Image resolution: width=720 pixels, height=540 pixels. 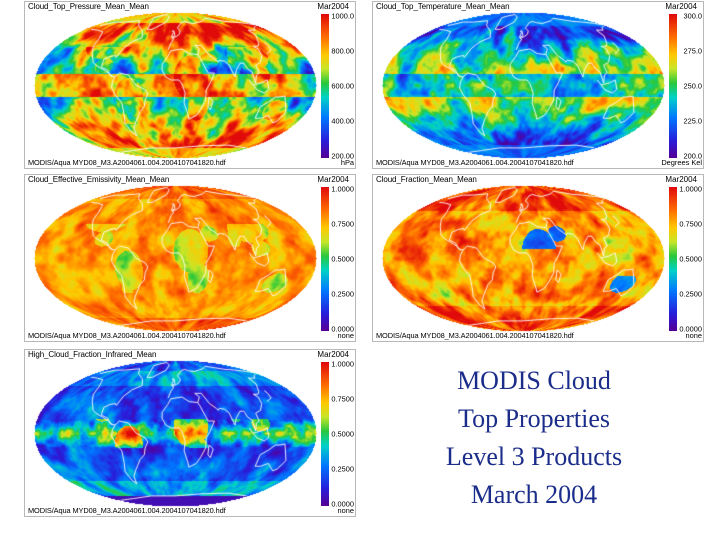 I want to click on colorbar-tick-label: 200.0, so click(x=693, y=156).